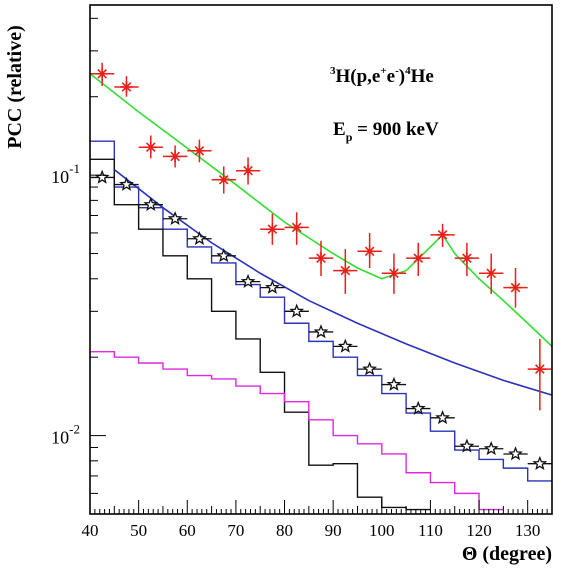  Describe the element at coordinates (138, 530) in the screenshot. I see `x-tick-label: 50` at that location.